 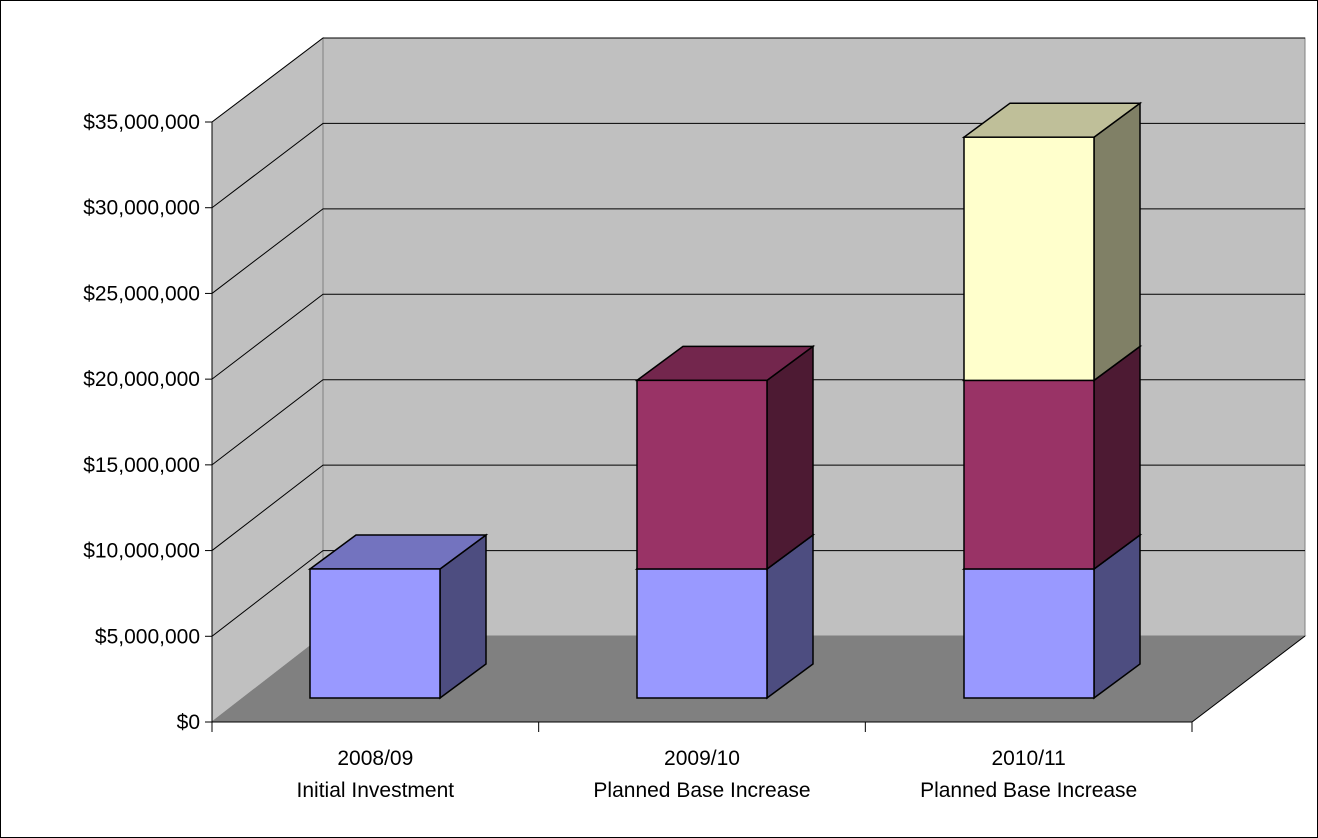 What do you see at coordinates (701, 774) in the screenshot?
I see `x-category-label: 2009/10 Planned Base Increase` at bounding box center [701, 774].